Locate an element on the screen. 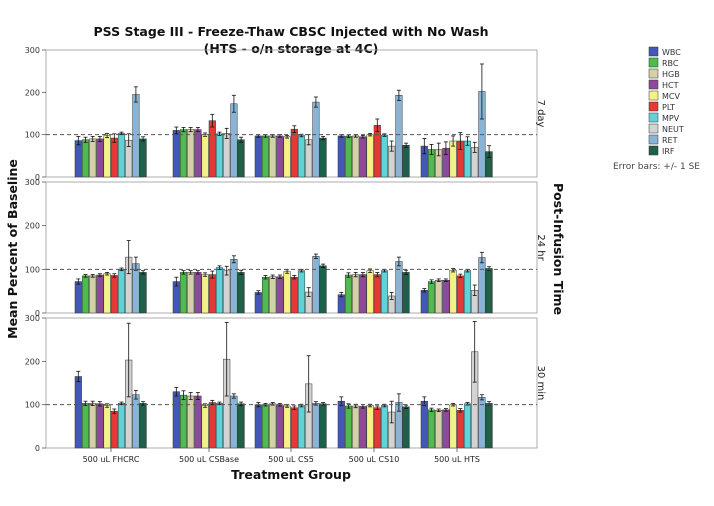  chart-subtitle: (HTS - o/n storage at 4C) is located at coordinates (291, 48).